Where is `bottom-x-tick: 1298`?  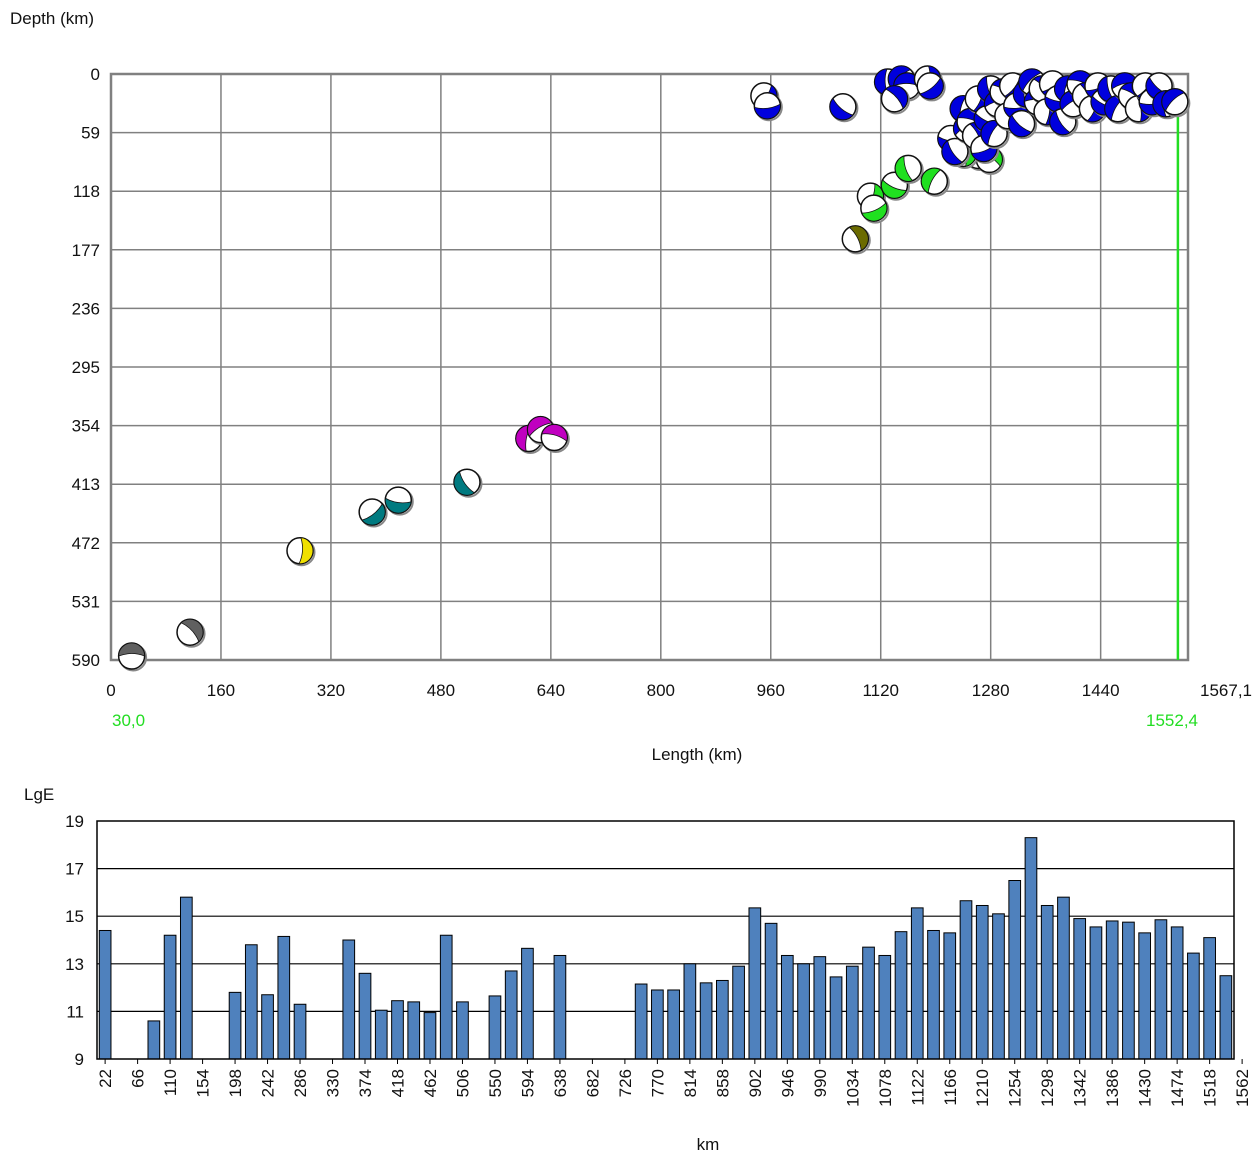
bottom-x-tick: 1298 is located at coordinates (1047, 1088).